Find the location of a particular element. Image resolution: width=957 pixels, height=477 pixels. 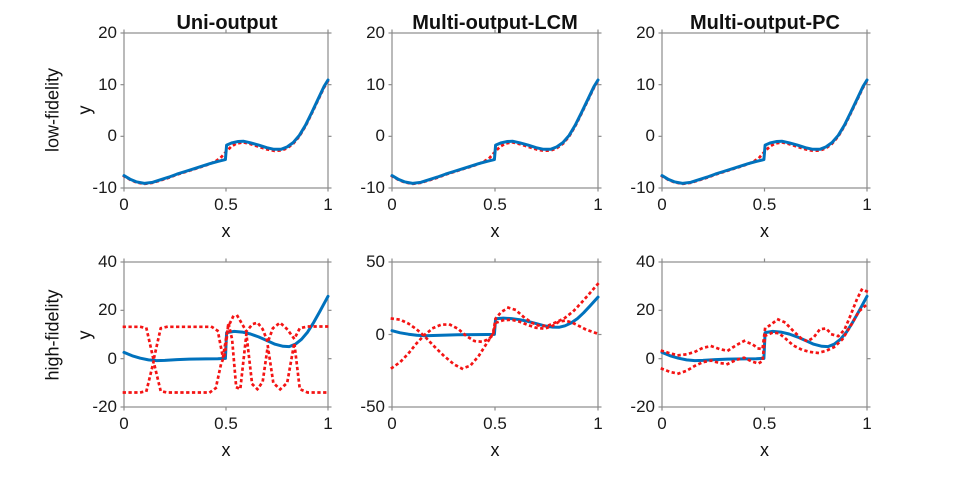

lcm-high-prediction-mean-line is located at coordinates (495, 316).